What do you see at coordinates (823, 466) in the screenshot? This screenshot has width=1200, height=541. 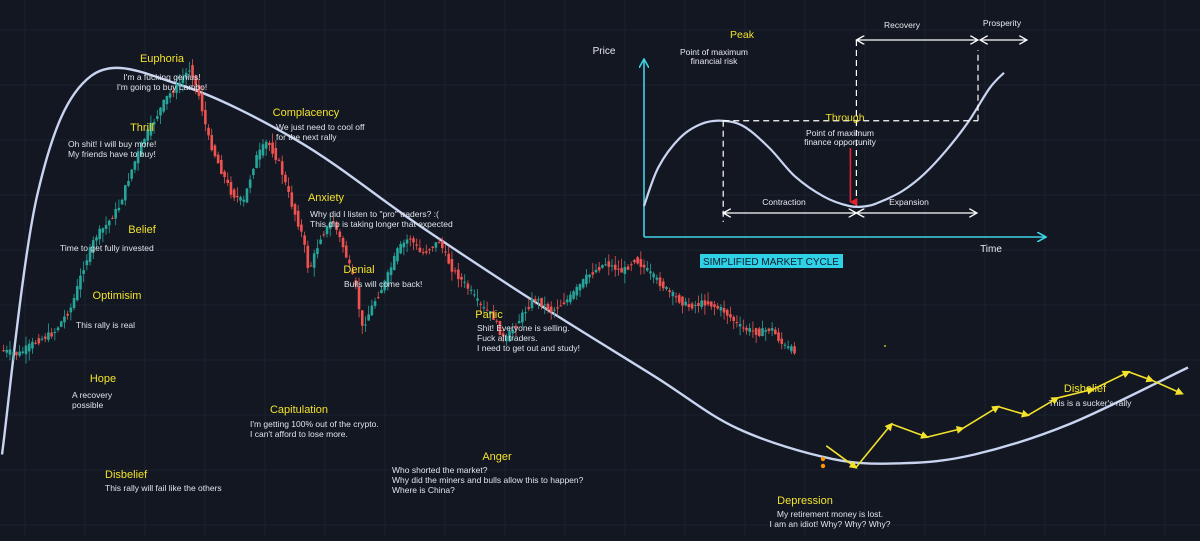 I see `marker-dot` at bounding box center [823, 466].